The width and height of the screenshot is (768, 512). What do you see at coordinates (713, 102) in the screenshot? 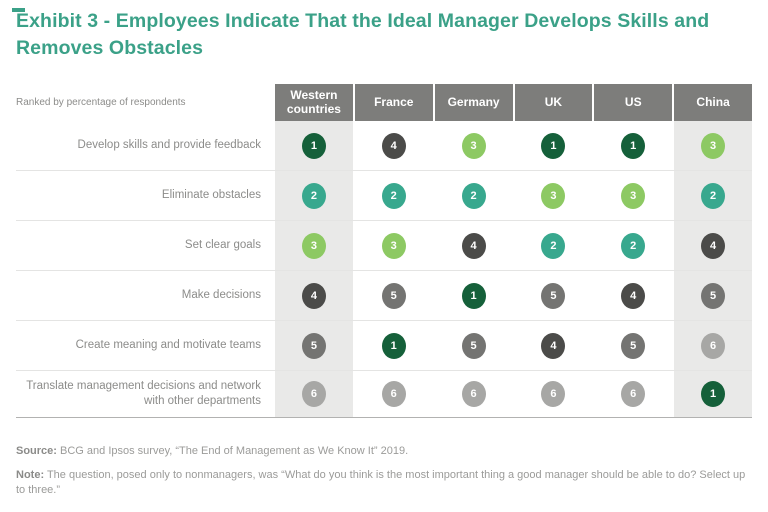
I see `column-header-china: China` at bounding box center [713, 102].